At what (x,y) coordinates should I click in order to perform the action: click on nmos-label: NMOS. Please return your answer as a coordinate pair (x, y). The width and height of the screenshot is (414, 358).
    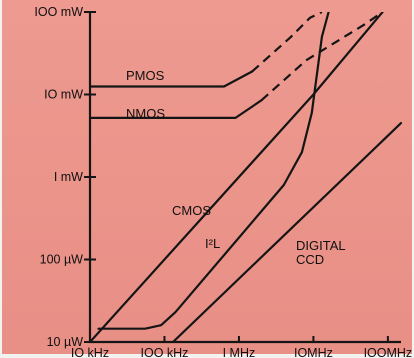
    Looking at the image, I should click on (145, 113).